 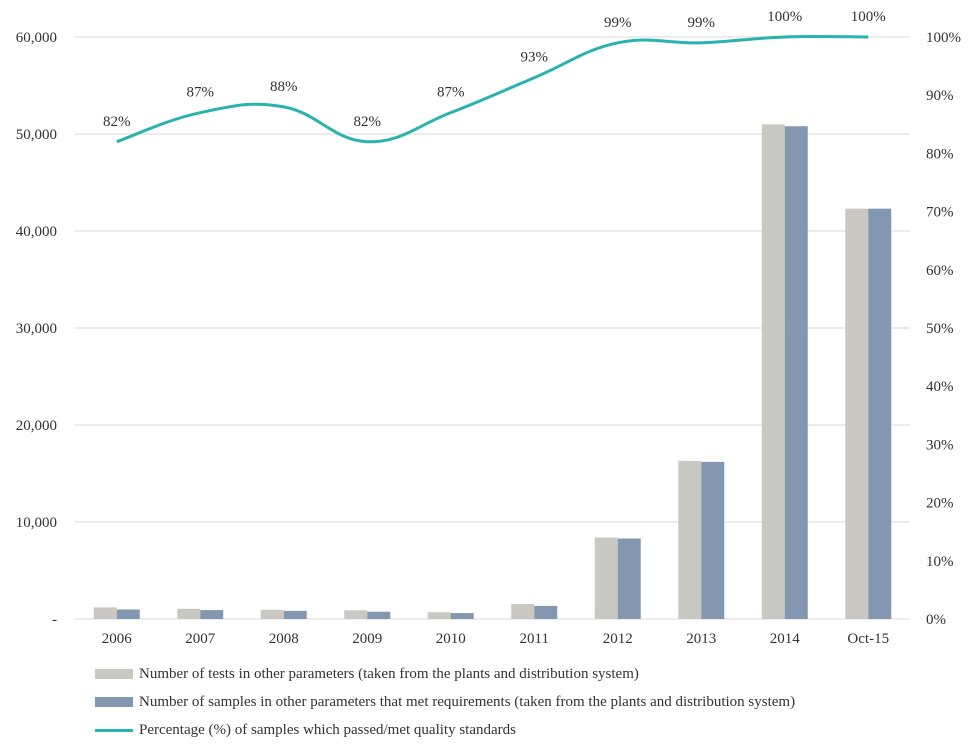 I want to click on y-left-tick-label: 40,000, so click(x=36, y=232).